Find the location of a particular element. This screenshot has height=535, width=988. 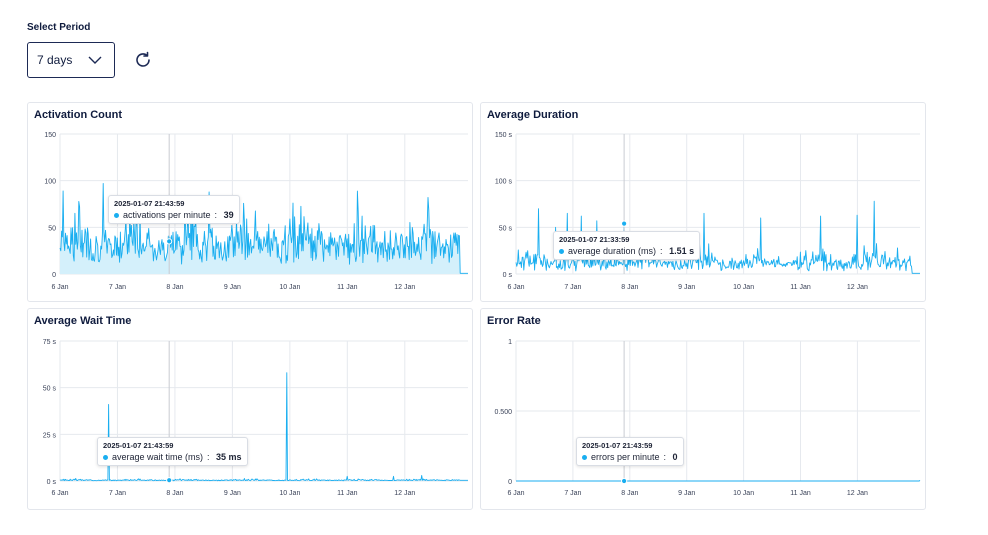

tooltip-value: 1.51 s is located at coordinates (682, 251).